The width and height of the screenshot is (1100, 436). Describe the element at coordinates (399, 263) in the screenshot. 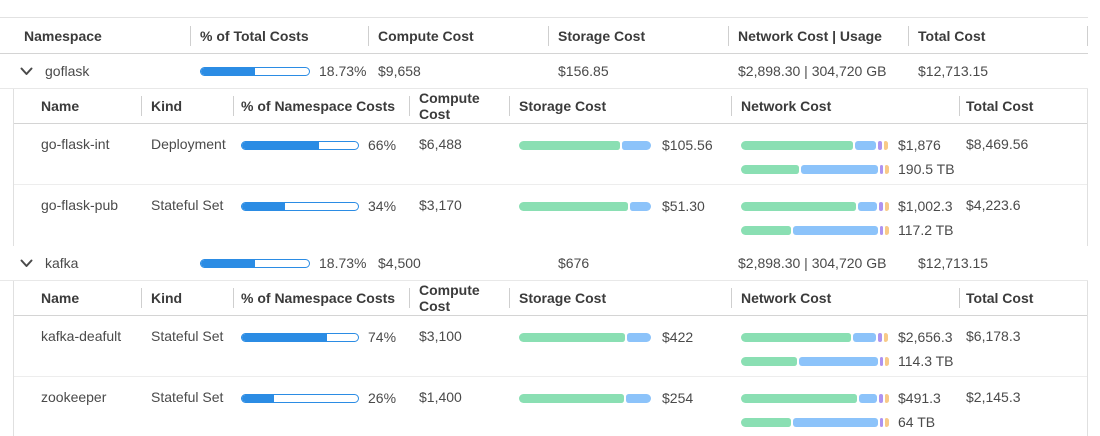

I see `namespace-compute-cost: $4,500` at that location.